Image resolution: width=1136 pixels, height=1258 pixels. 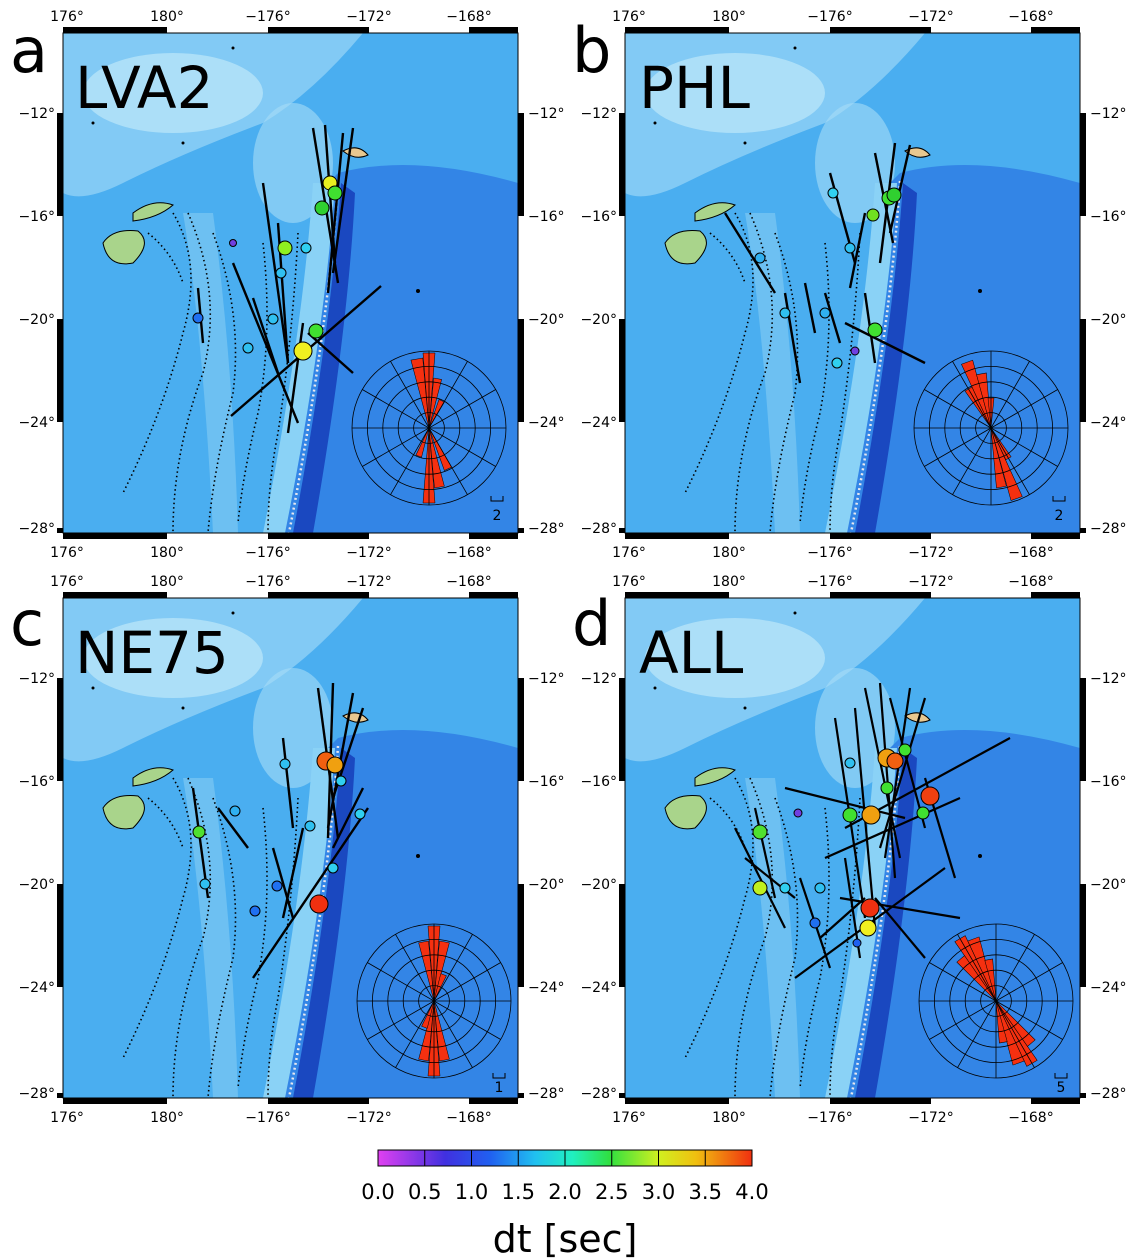 I want to click on station-label: LVA2, so click(x=144, y=88).